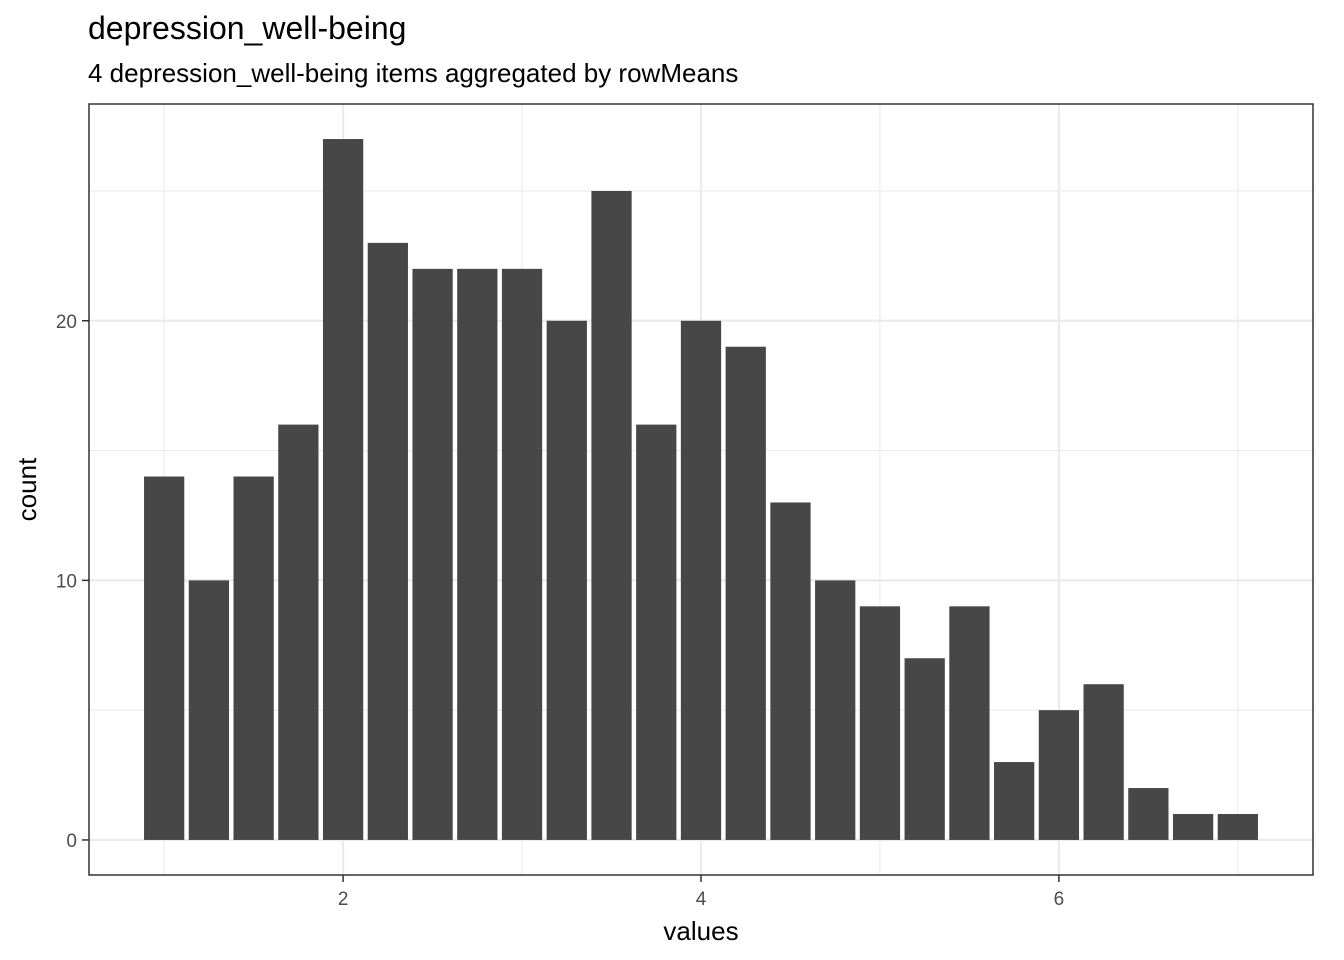 Image resolution: width=1344 pixels, height=960 pixels. What do you see at coordinates (27, 489) in the screenshot?
I see `y-axis-title: count` at bounding box center [27, 489].